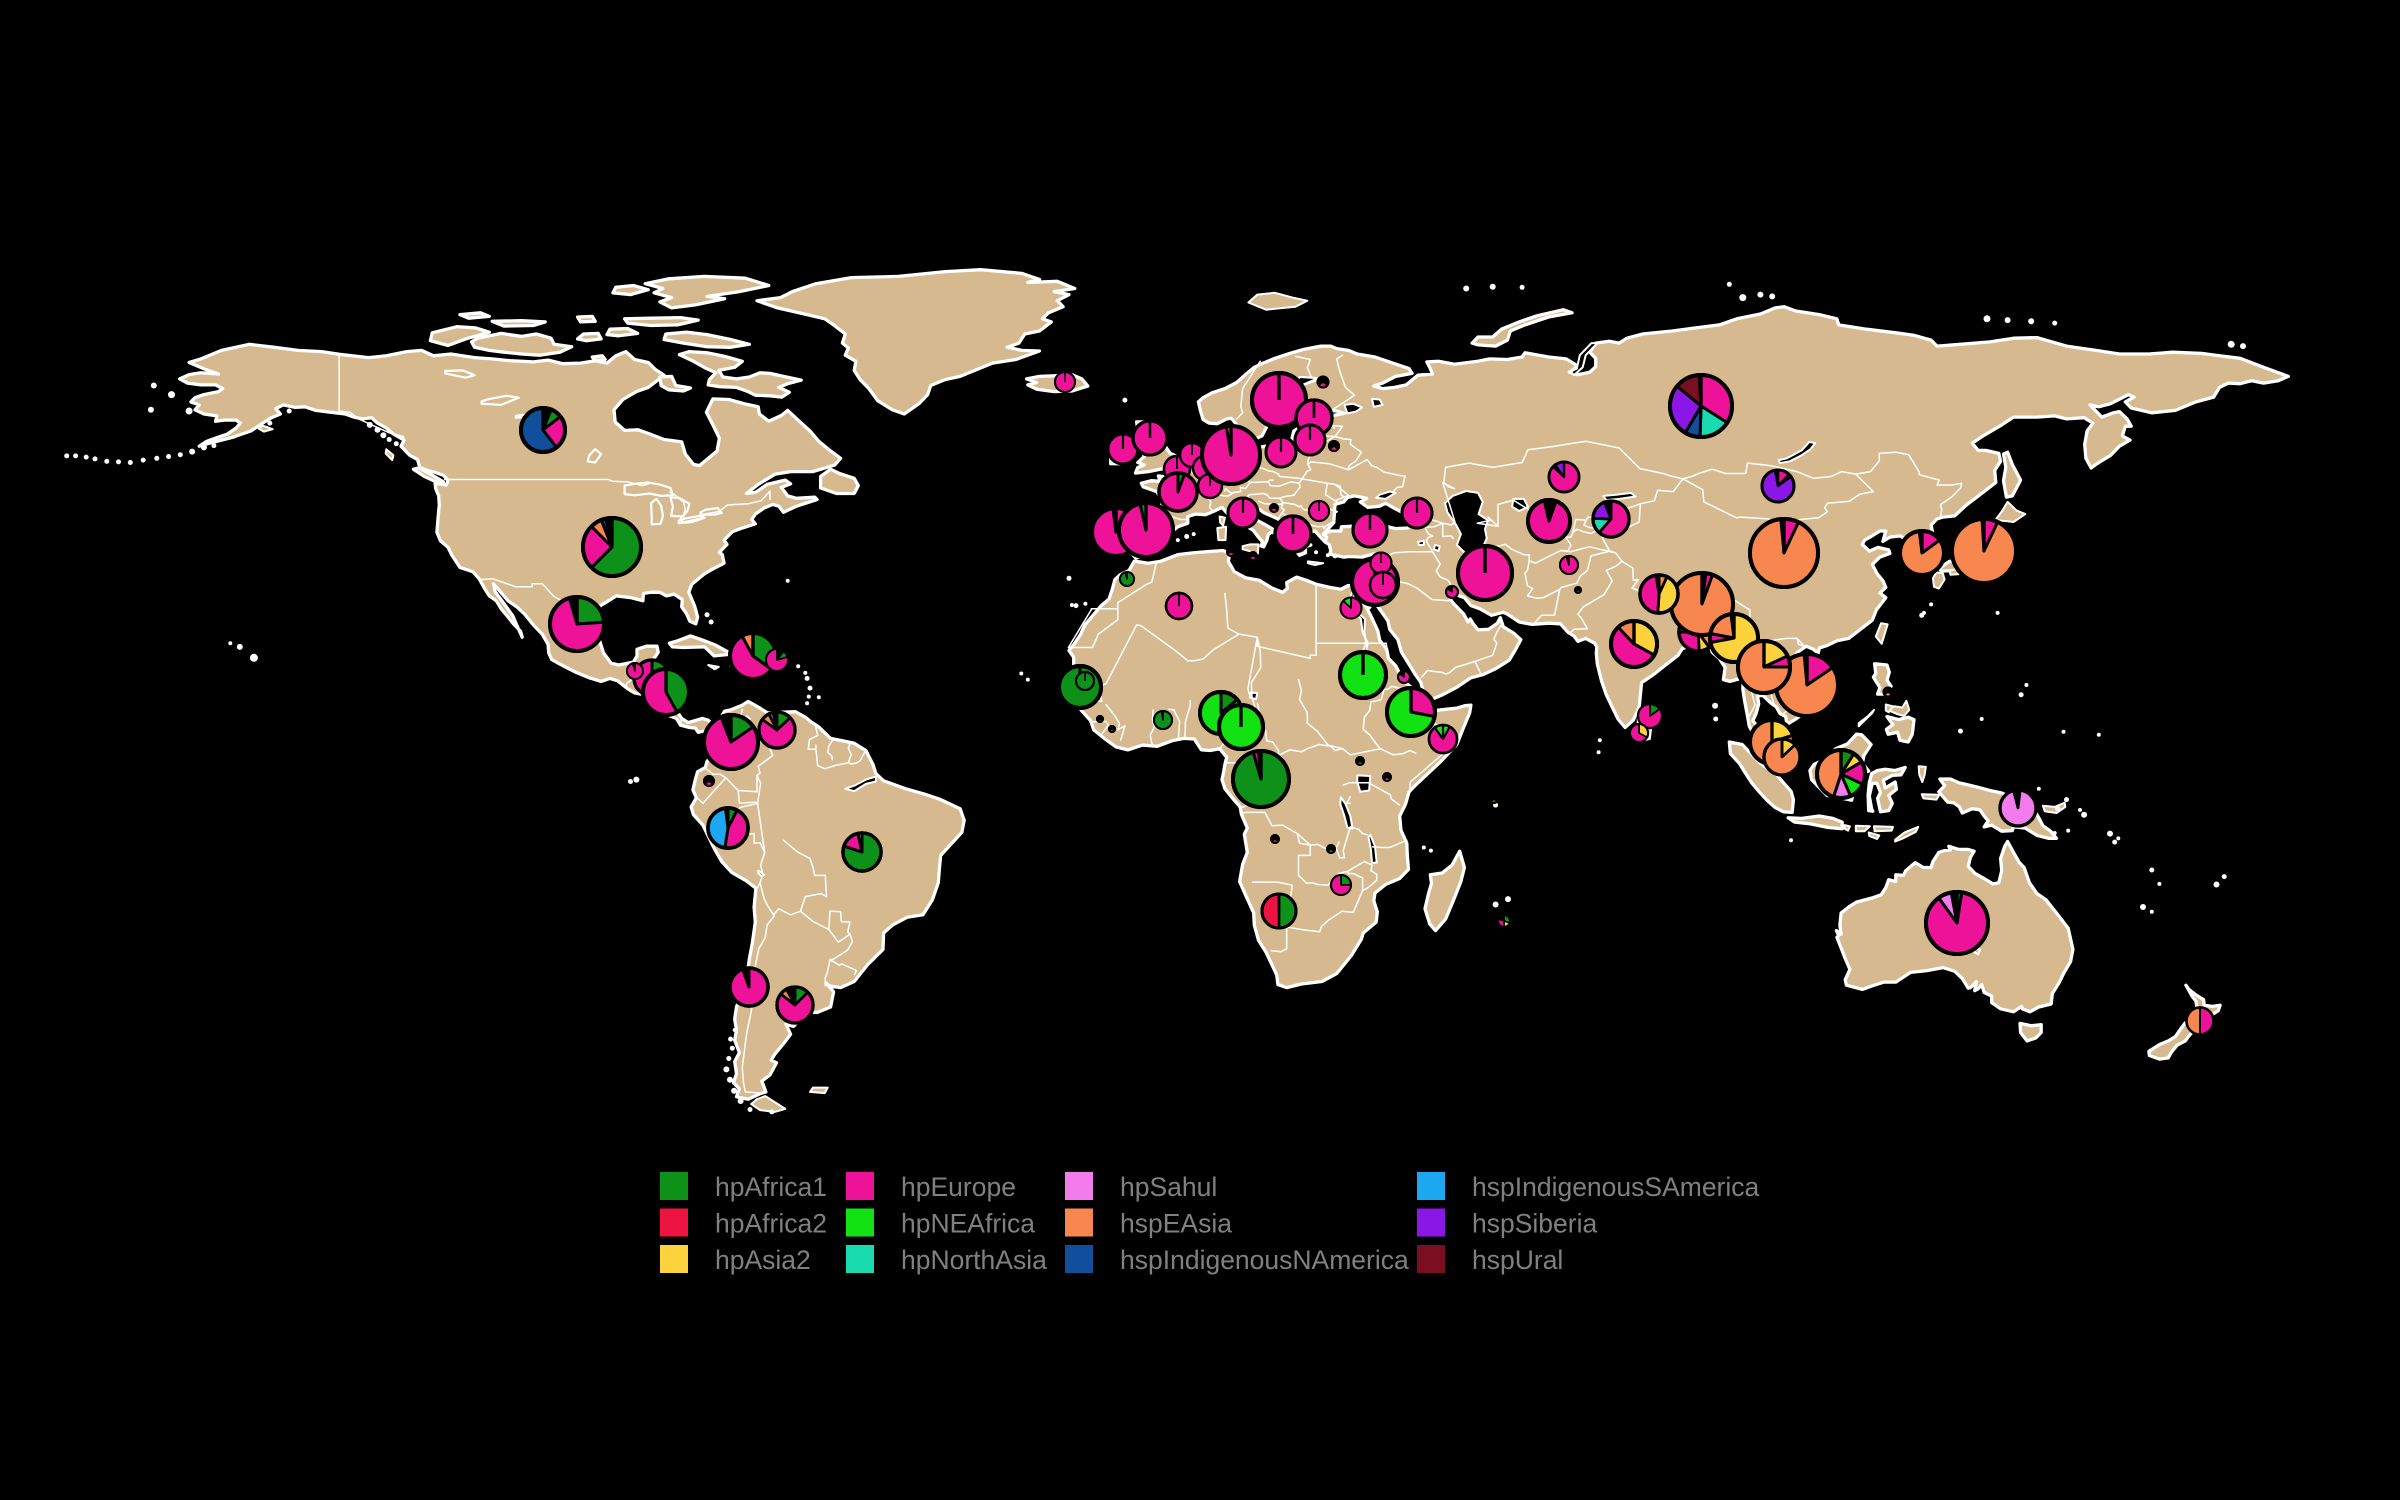  I want to click on svg-text: hpAfrica1, so click(771, 1187).